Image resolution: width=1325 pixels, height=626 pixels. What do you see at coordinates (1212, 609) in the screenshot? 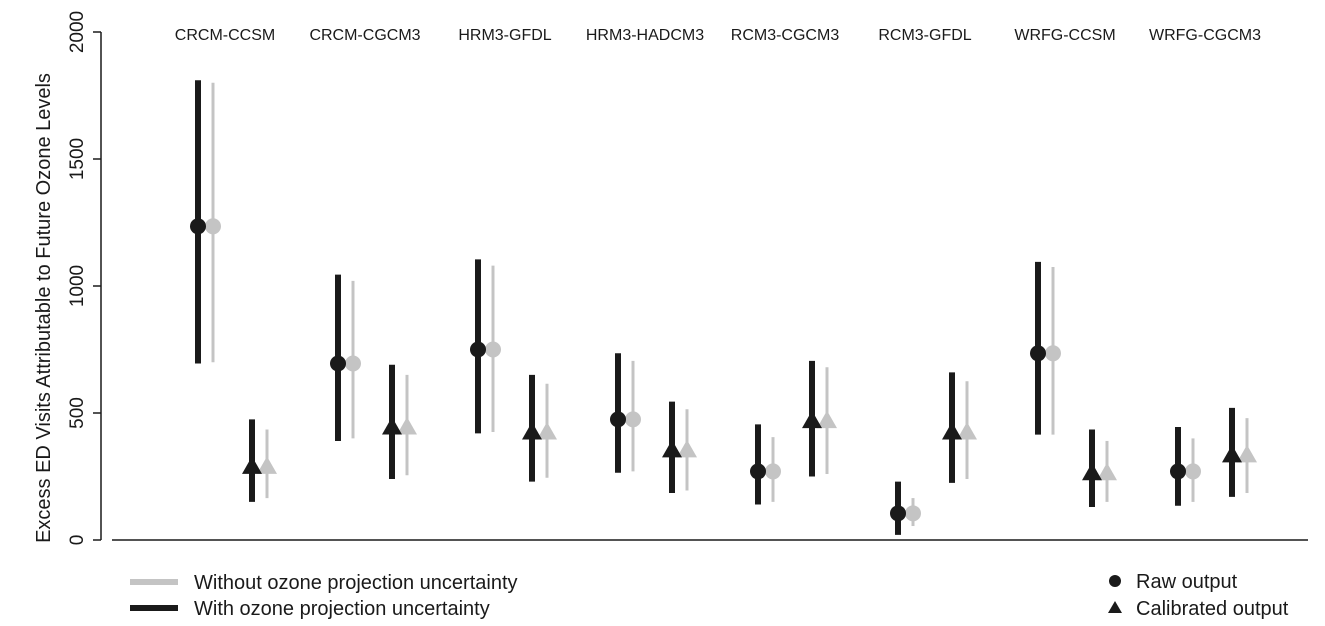
I see `legend-marker-label: Calibrated output` at bounding box center [1212, 609].